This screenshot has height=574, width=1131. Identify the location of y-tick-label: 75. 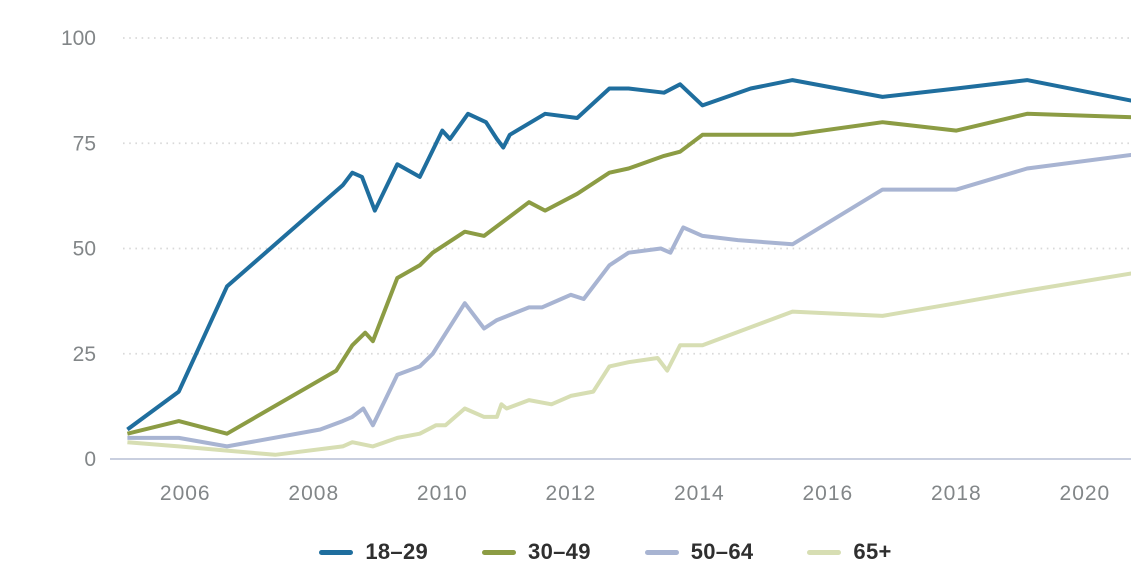
(84, 143).